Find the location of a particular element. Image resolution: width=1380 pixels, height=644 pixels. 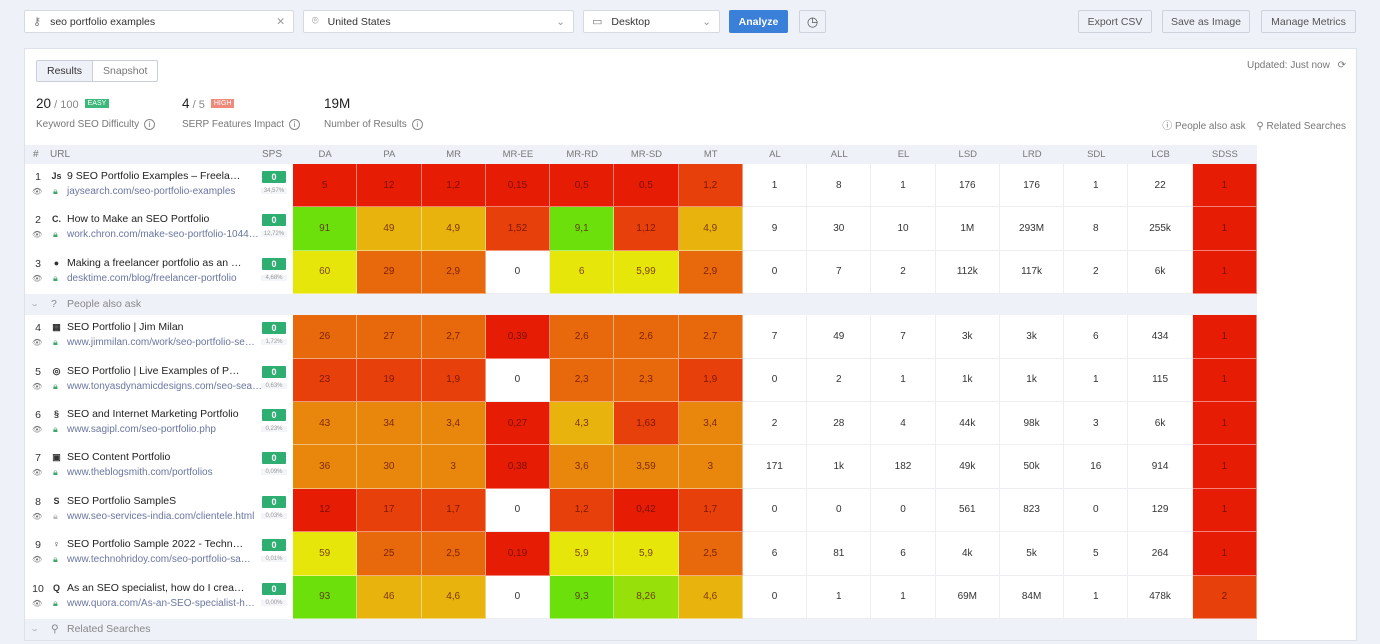

result-url: www.theblogsmith.com/portfolios is located at coordinates (140, 473).